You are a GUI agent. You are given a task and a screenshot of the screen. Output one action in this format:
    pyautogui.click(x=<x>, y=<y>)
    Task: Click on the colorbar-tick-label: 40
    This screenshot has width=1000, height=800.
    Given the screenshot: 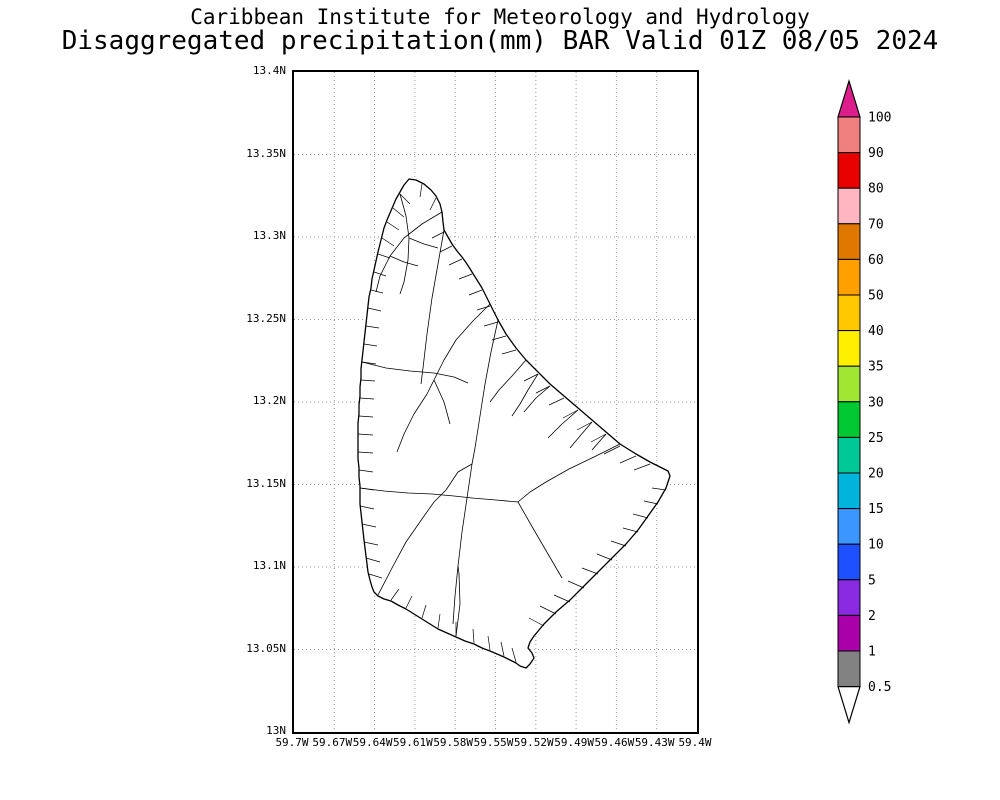 What is the action you would take?
    pyautogui.click(x=876, y=331)
    